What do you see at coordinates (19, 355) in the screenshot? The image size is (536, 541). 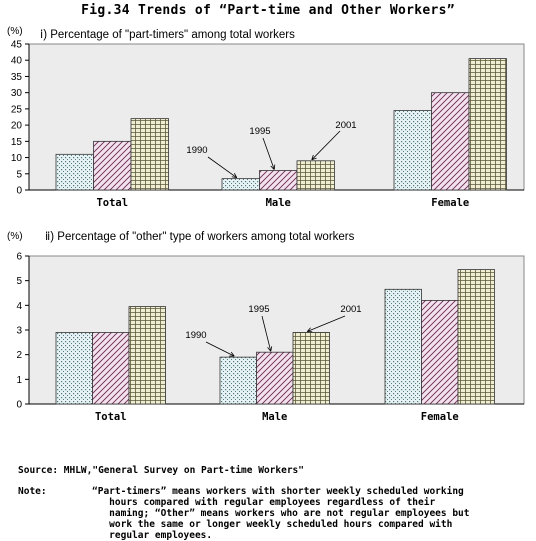 I see `y-tick-label: 2` at bounding box center [19, 355].